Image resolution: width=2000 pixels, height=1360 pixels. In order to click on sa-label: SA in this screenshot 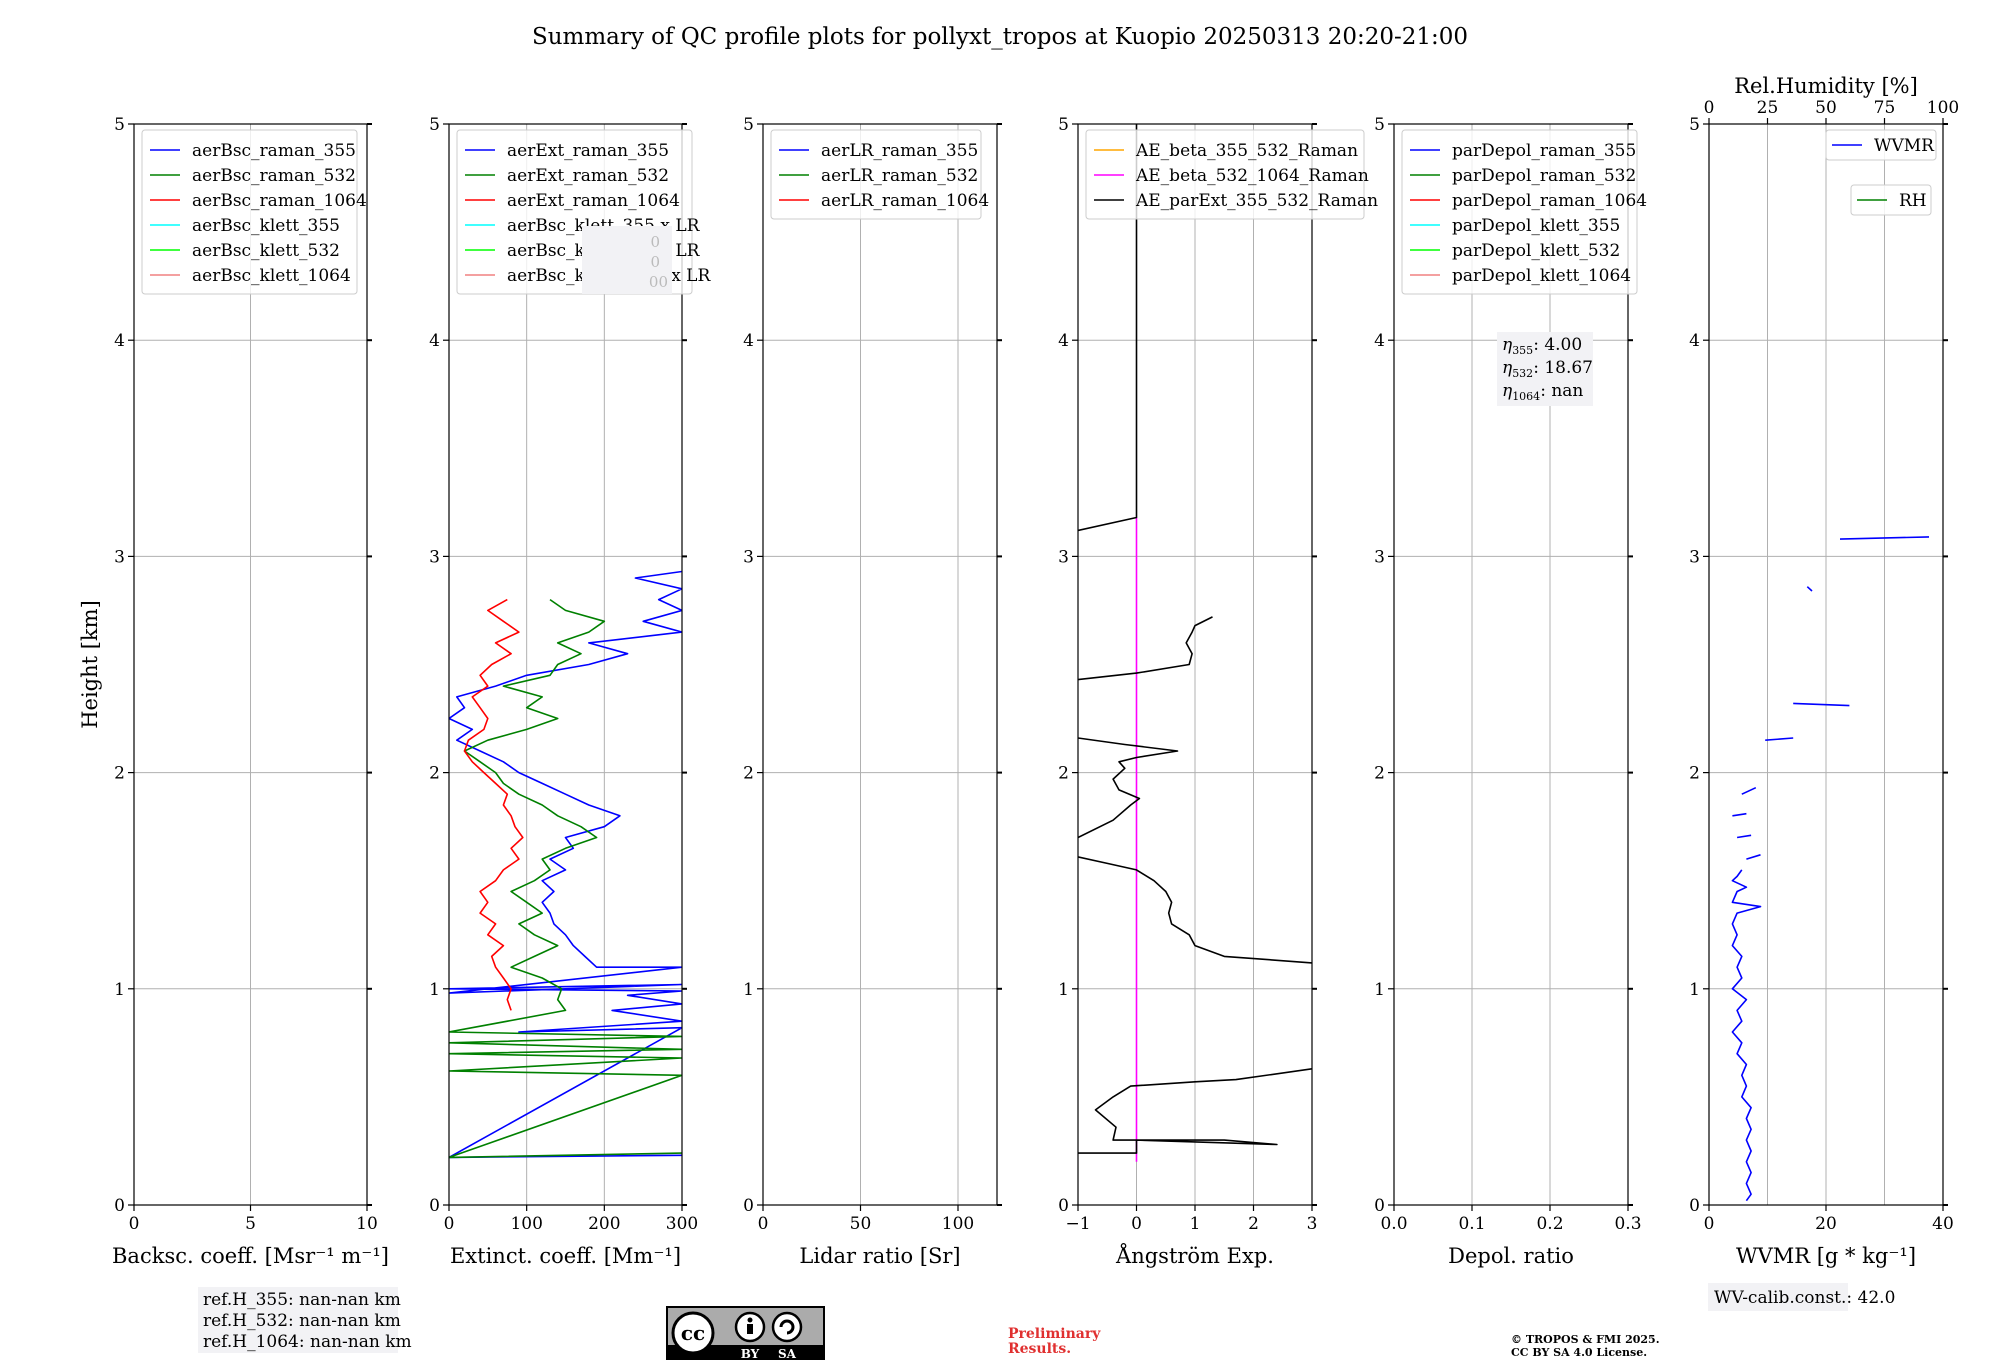, I will do `click(787, 1353)`.